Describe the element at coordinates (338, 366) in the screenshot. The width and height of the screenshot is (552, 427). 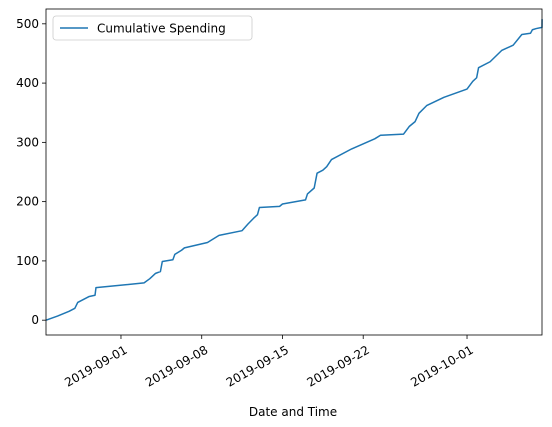
I see `x-tick-label: 2019-09-22` at that location.